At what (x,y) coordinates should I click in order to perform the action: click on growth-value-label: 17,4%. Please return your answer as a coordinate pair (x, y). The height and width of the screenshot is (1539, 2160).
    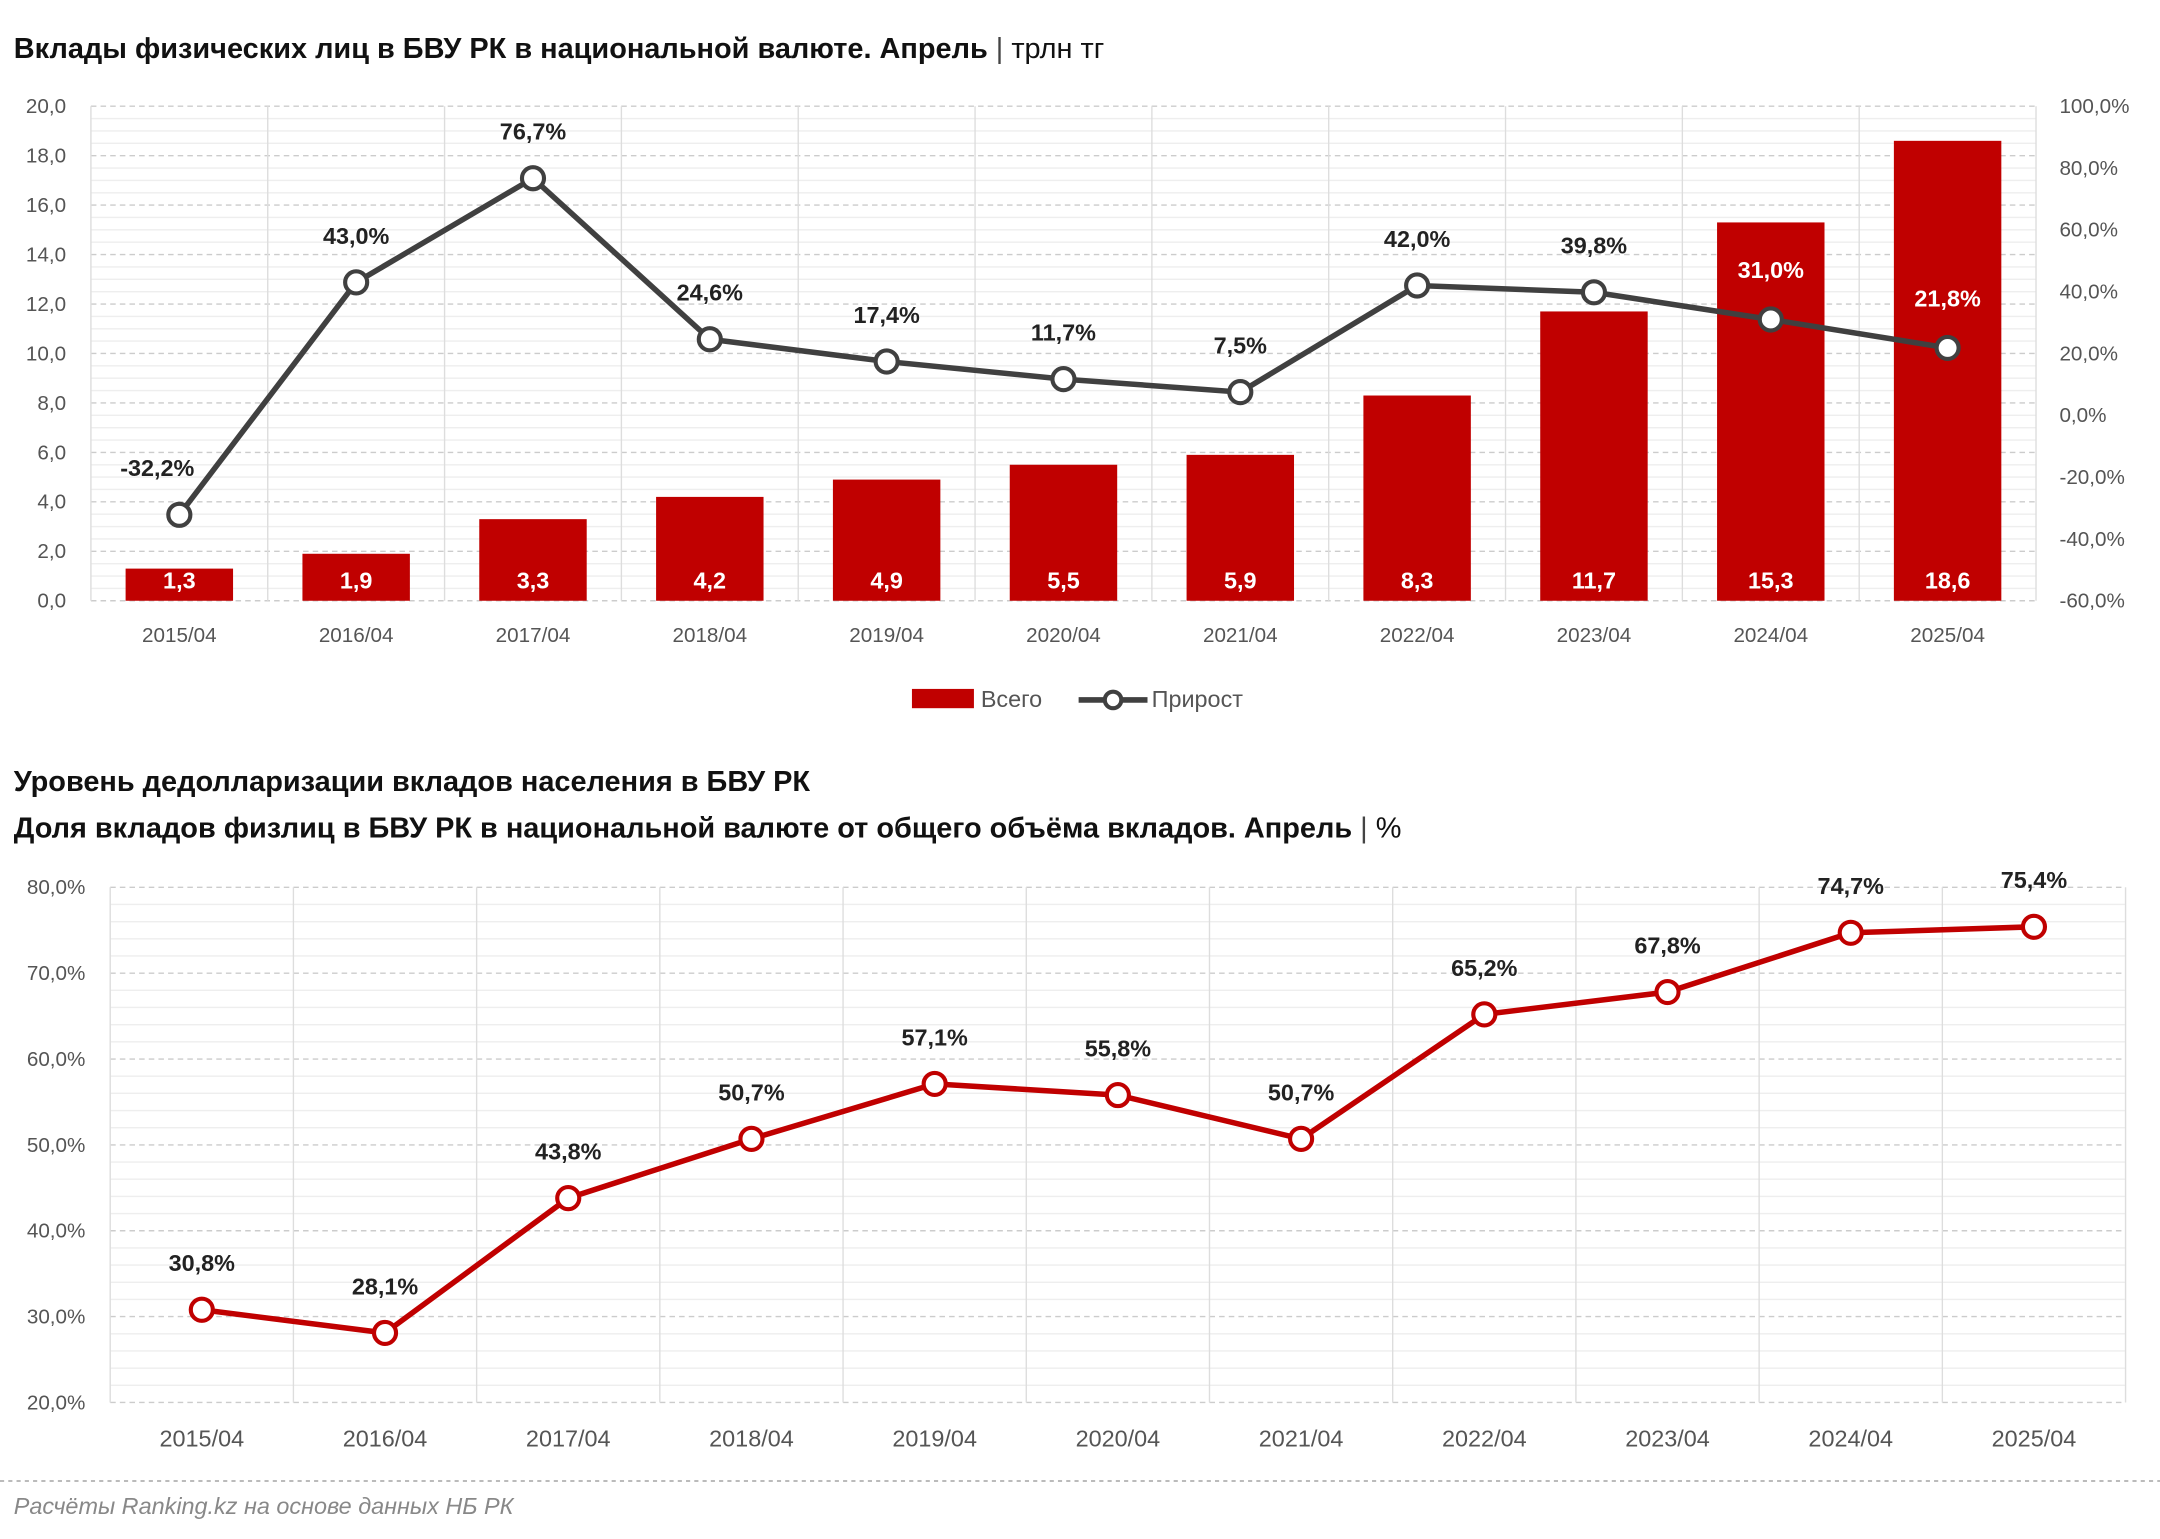
    Looking at the image, I should click on (886, 315).